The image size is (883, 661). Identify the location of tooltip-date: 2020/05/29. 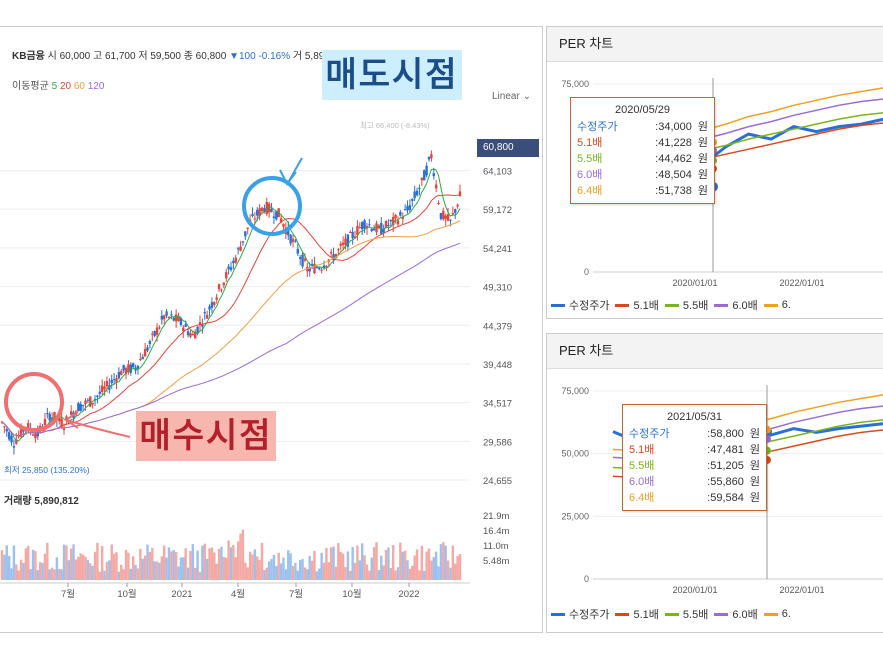
(642, 110).